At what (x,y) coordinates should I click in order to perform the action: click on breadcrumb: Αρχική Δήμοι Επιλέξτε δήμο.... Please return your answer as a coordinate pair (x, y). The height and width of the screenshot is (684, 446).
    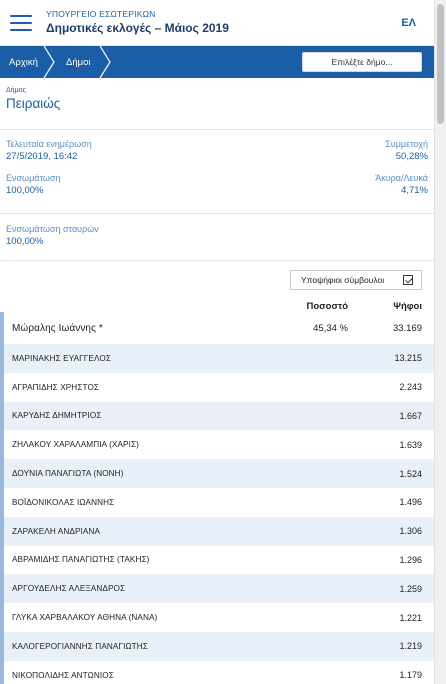
    Looking at the image, I should click on (217, 62).